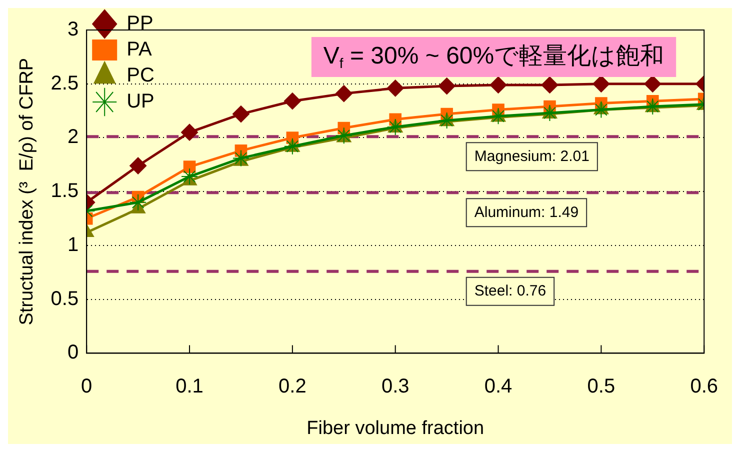  I want to click on x-tick-label: 0.6, so click(704, 387).